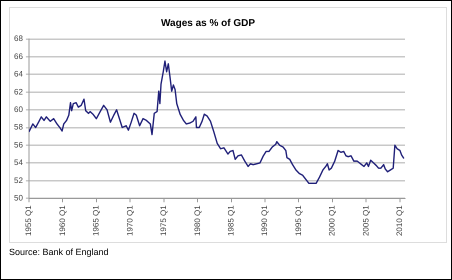 The image size is (452, 280). Describe the element at coordinates (29, 220) in the screenshot. I see `x-tick-label: 1955 Q1` at that location.